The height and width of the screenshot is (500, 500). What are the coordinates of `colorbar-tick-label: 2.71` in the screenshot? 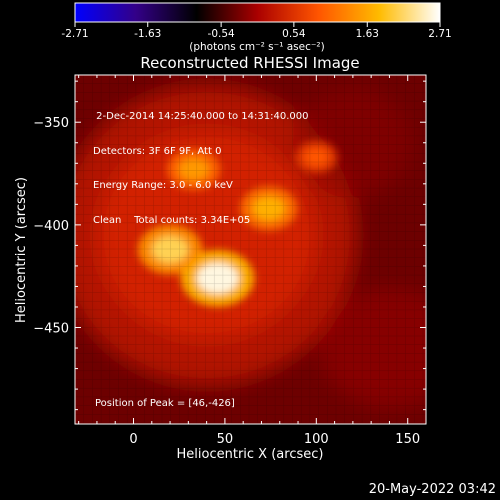 It's located at (439, 34).